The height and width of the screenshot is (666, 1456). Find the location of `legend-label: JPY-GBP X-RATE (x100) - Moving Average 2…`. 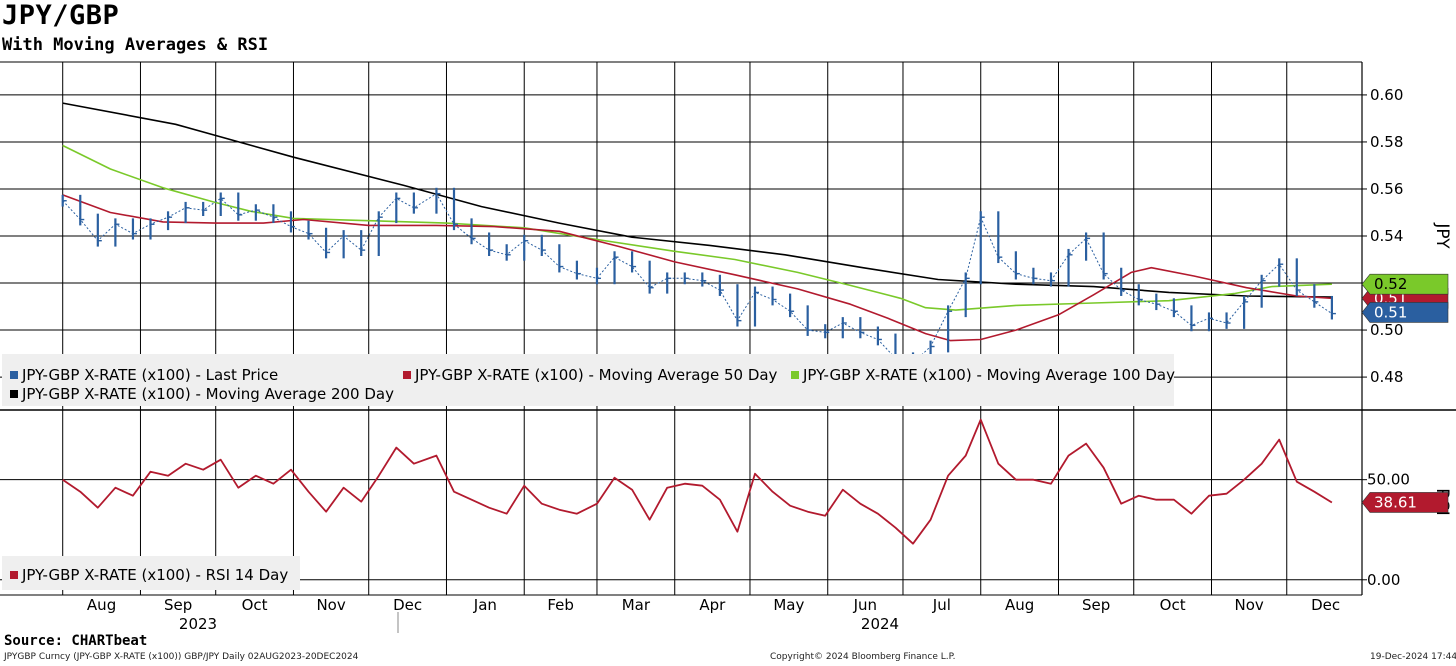

legend-label: JPY-GBP X-RATE (x100) - Moving Average 2… is located at coordinates (207, 394).